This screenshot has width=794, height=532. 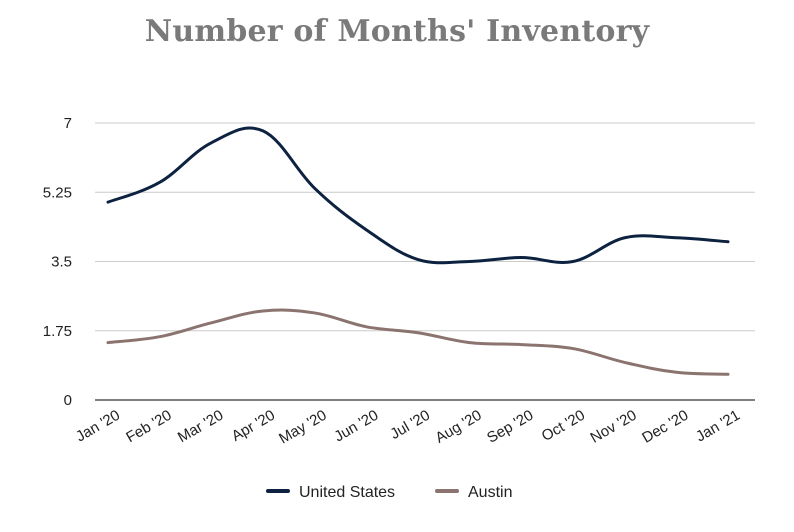 I want to click on x-tick-label: Jun '20, so click(x=356, y=426).